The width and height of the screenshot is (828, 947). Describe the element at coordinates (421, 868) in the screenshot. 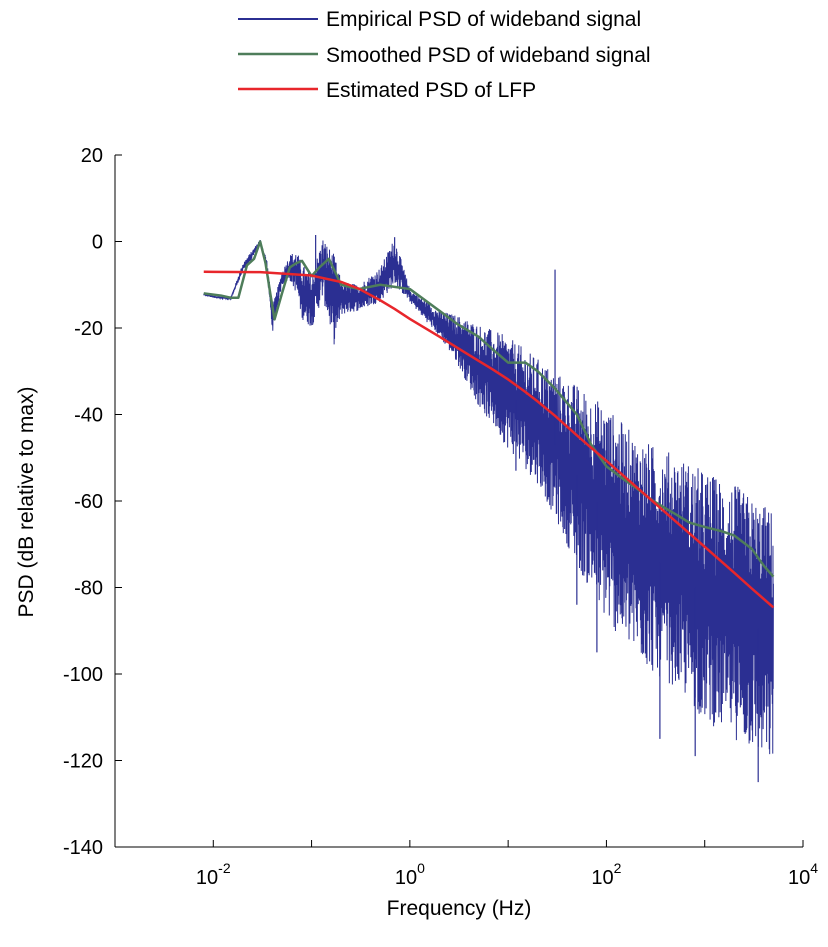

I see `x-tick-exponent: 0` at that location.